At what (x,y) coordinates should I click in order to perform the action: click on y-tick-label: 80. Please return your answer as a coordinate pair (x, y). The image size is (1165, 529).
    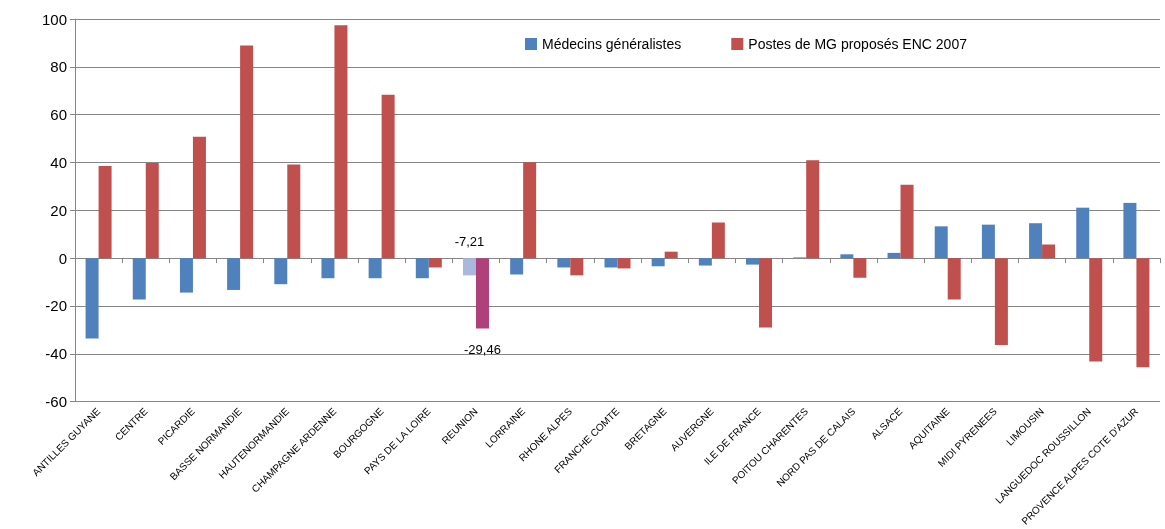
    Looking at the image, I should click on (58, 67).